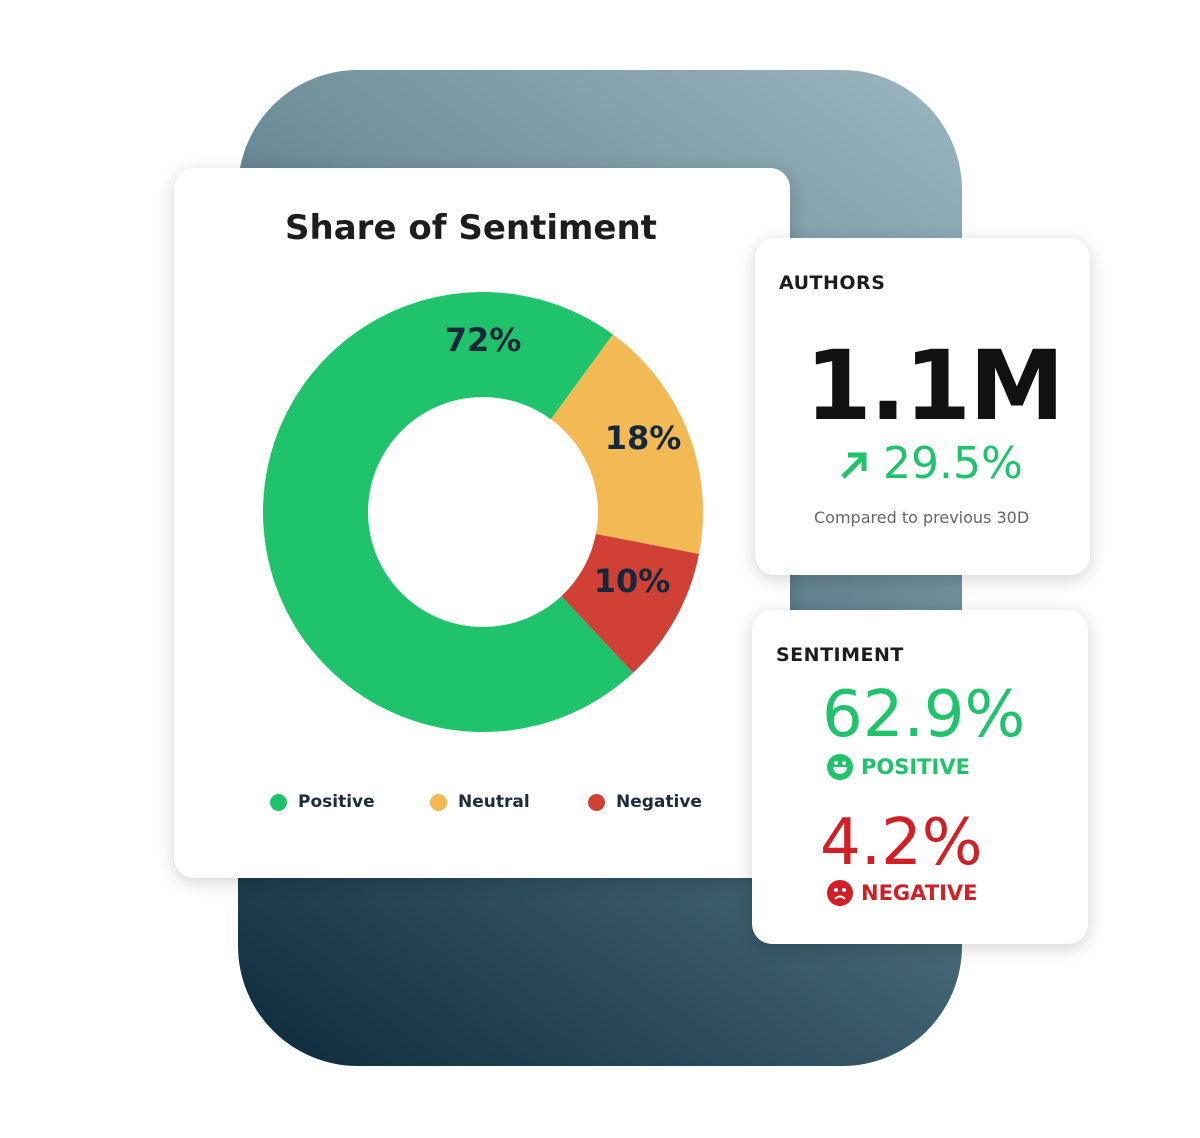 The image size is (1200, 1138). What do you see at coordinates (915, 767) in the screenshot?
I see `positive-label: POSITIVE` at bounding box center [915, 767].